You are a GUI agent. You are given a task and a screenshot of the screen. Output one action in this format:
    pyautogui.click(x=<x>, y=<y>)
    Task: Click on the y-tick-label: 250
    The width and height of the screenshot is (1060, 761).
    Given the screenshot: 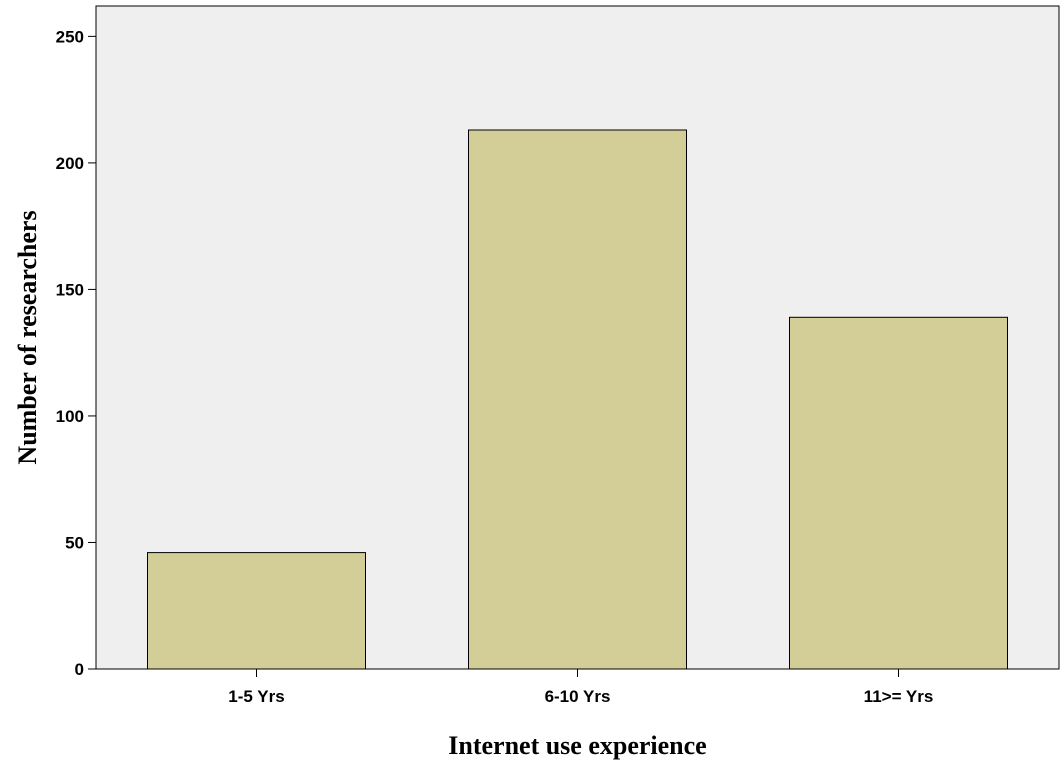 What is the action you would take?
    pyautogui.click(x=70, y=36)
    